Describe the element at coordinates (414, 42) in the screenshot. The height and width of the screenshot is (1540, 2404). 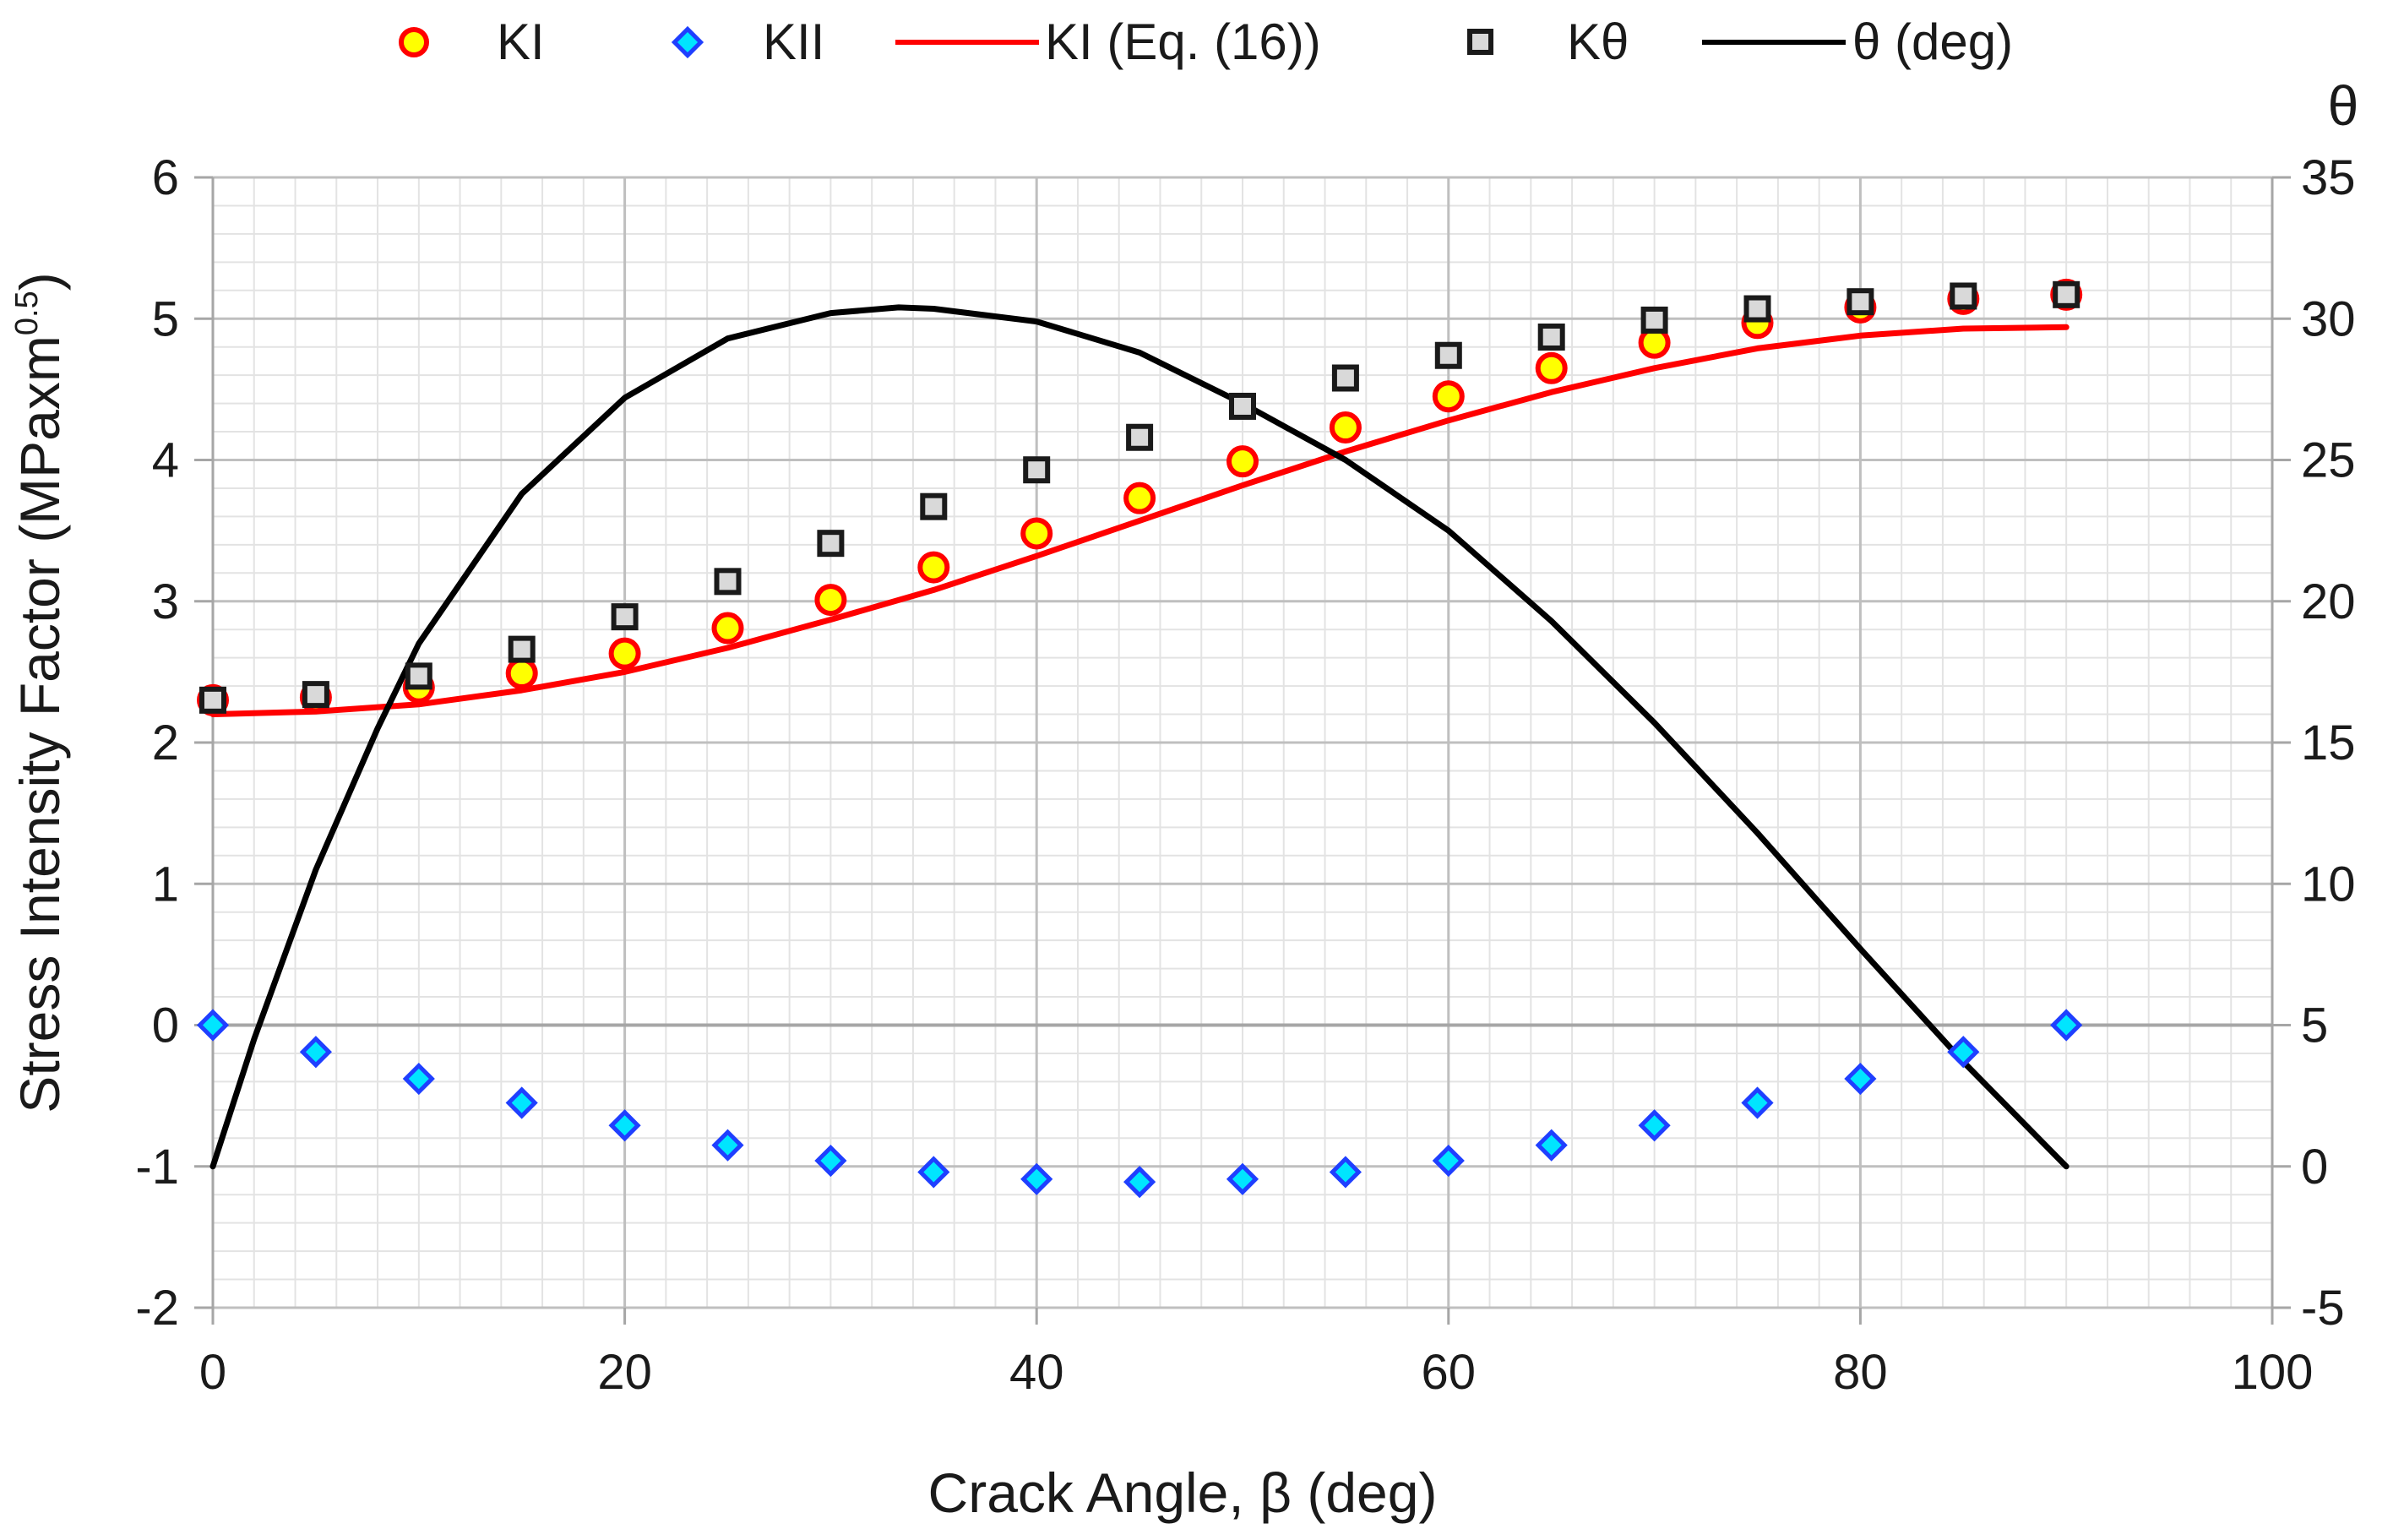
I see `legend-marker-ki` at that location.